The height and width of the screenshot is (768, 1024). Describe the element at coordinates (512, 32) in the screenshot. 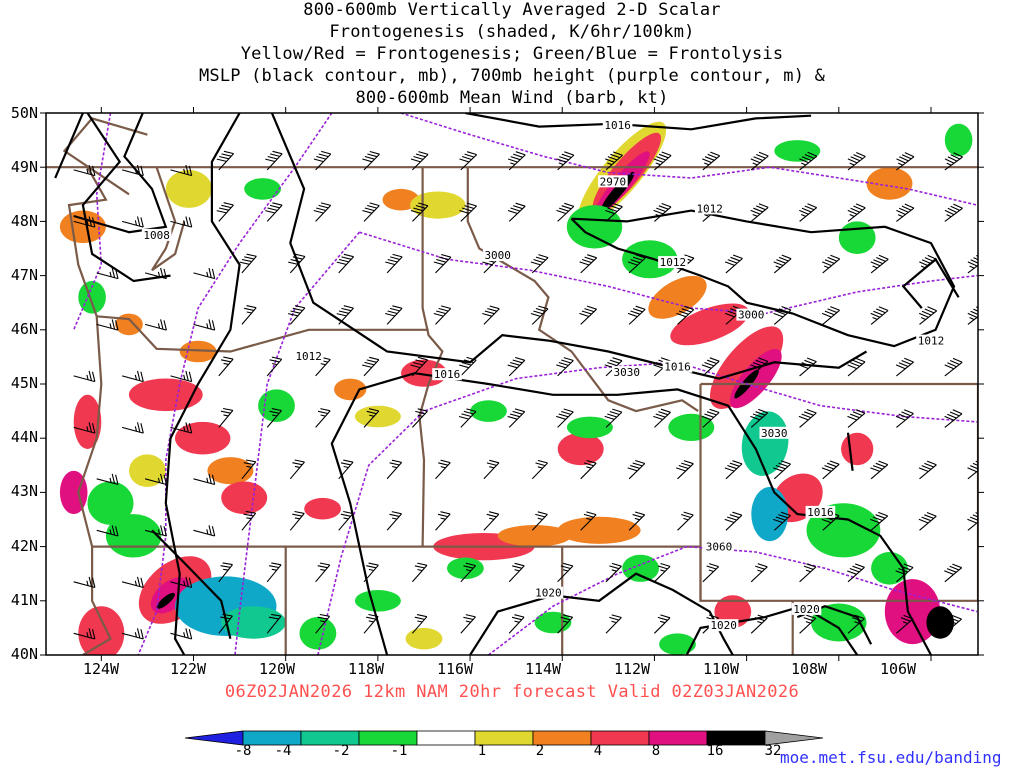

I see `title-line-2: Frontogenesis (shaded, K/6hr/100km)` at that location.